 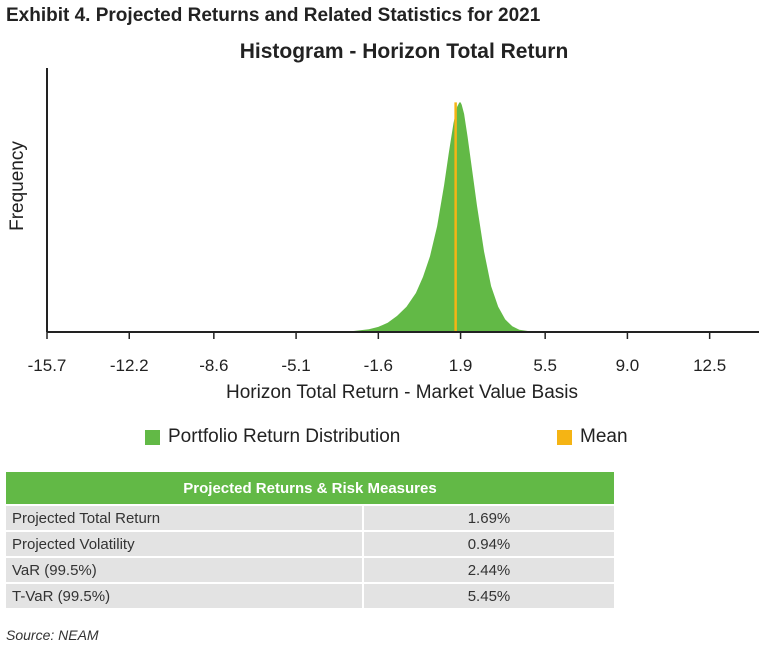 I want to click on legend-label-mean: Mean, so click(x=604, y=436).